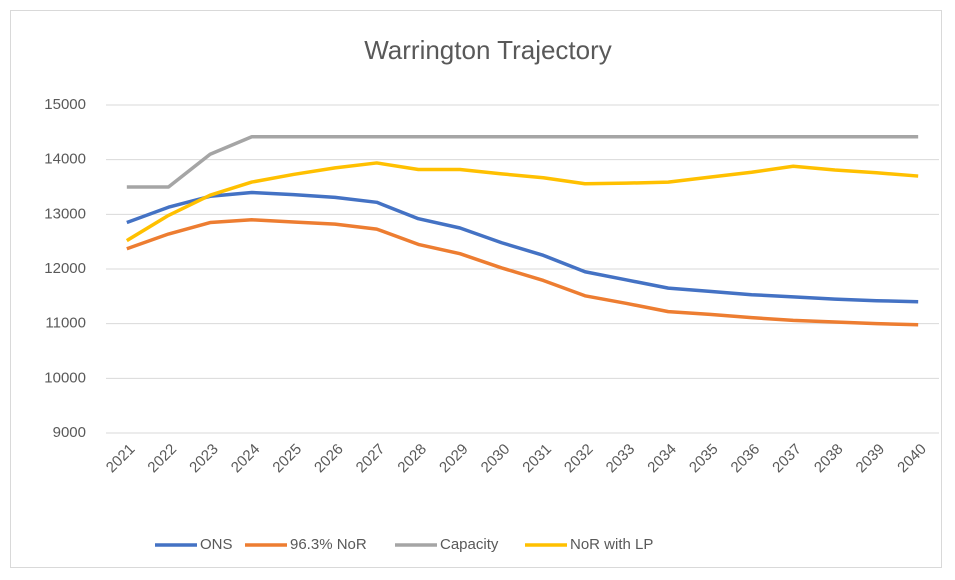 The image size is (955, 580). What do you see at coordinates (65, 268) in the screenshot?
I see `y-tick-label: 12000` at bounding box center [65, 268].